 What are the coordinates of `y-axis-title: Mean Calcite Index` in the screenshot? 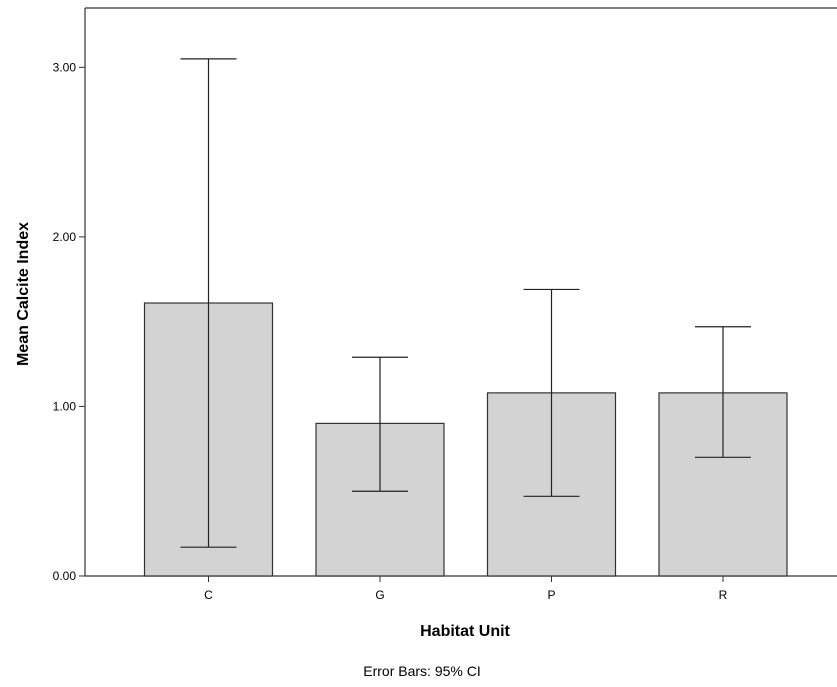 It's located at (23, 294).